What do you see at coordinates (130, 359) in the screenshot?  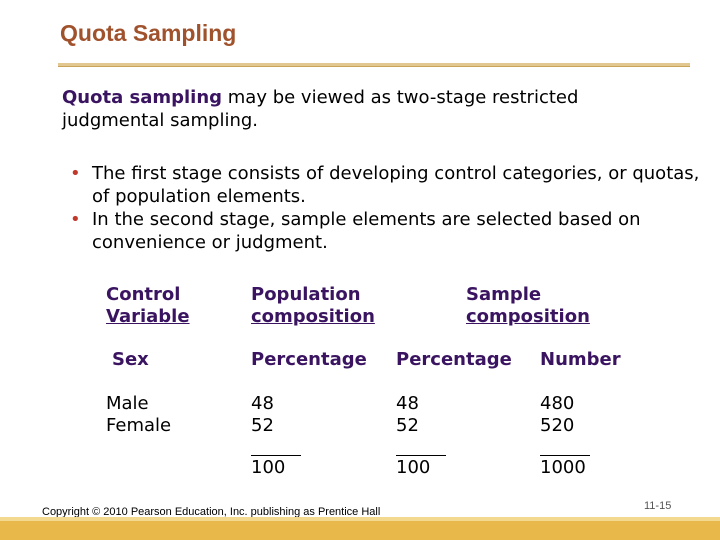 I see `subheader-sex: Sex` at bounding box center [130, 359].